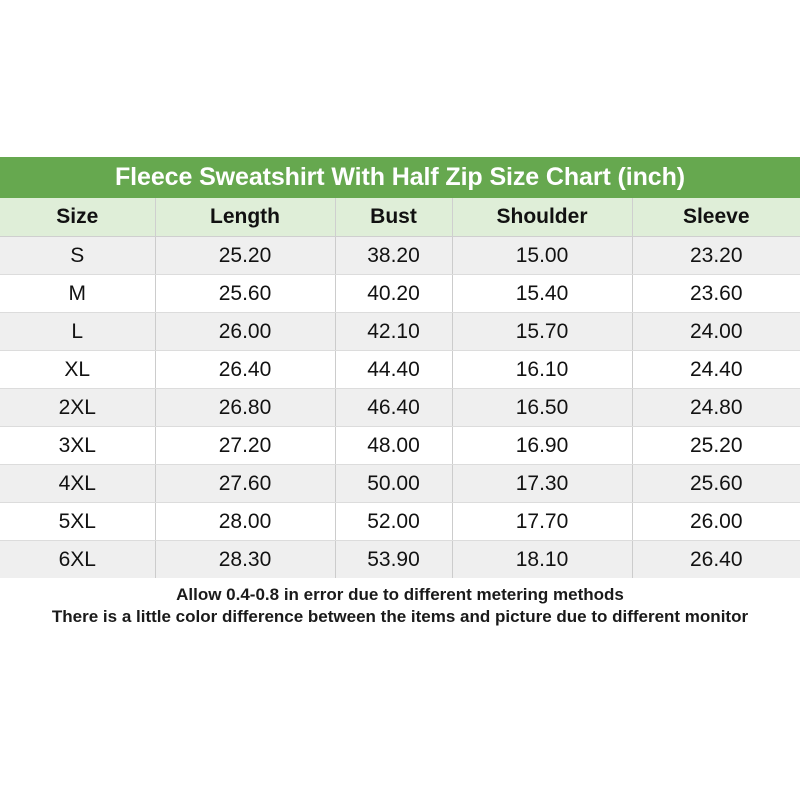  I want to click on cell-shoulder: 15.70, so click(542, 331).